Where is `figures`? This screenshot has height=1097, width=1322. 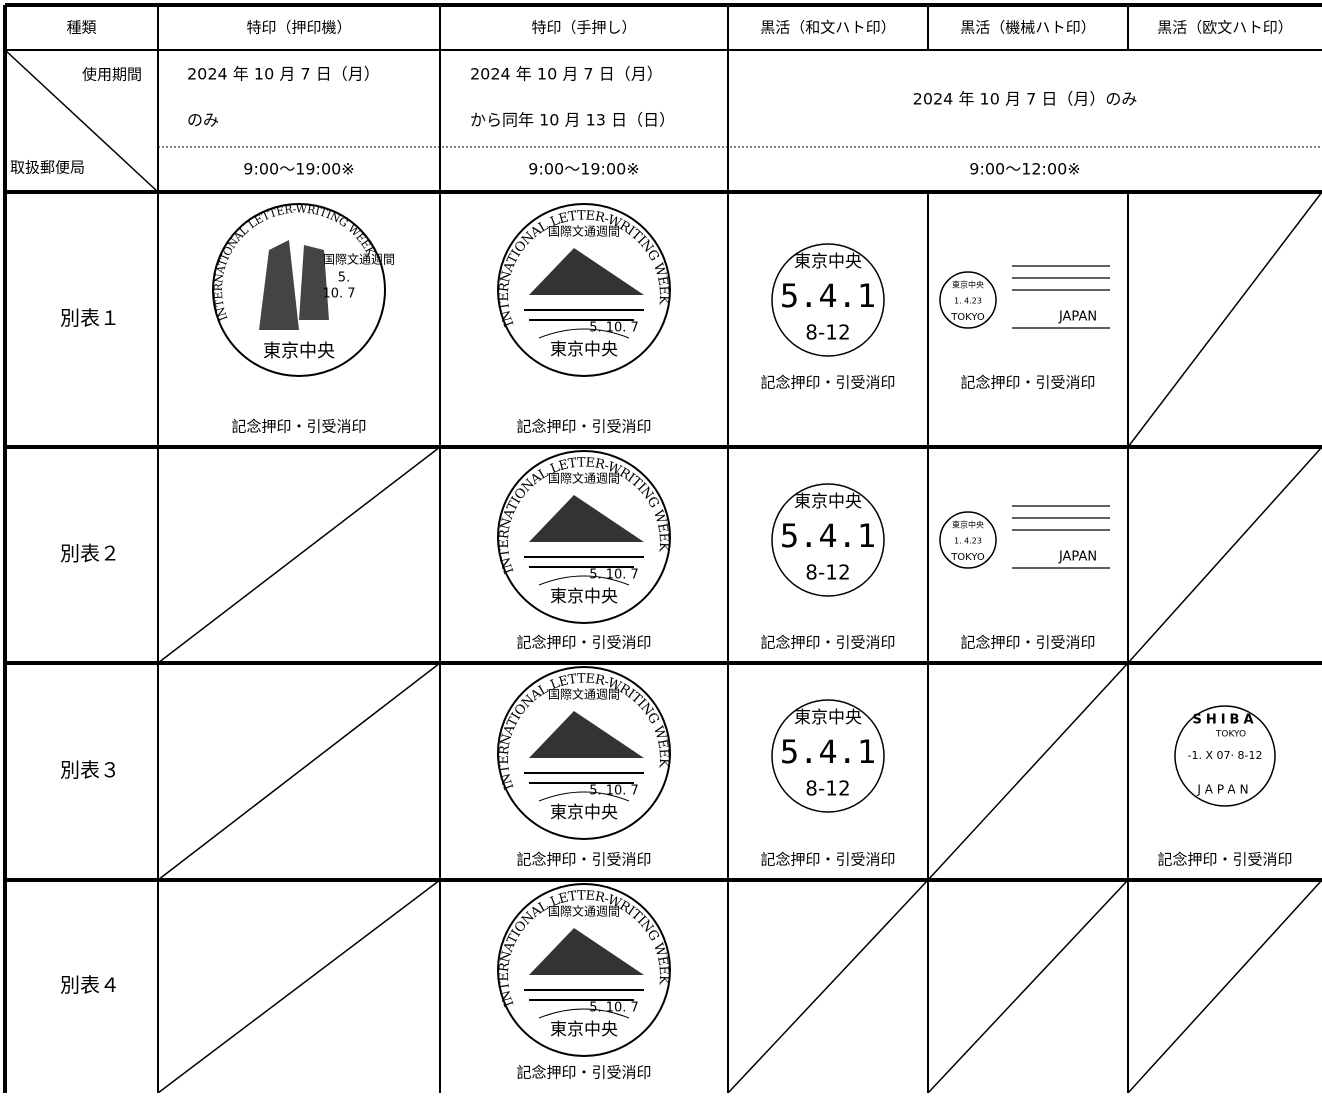 figures is located at coordinates (294, 285).